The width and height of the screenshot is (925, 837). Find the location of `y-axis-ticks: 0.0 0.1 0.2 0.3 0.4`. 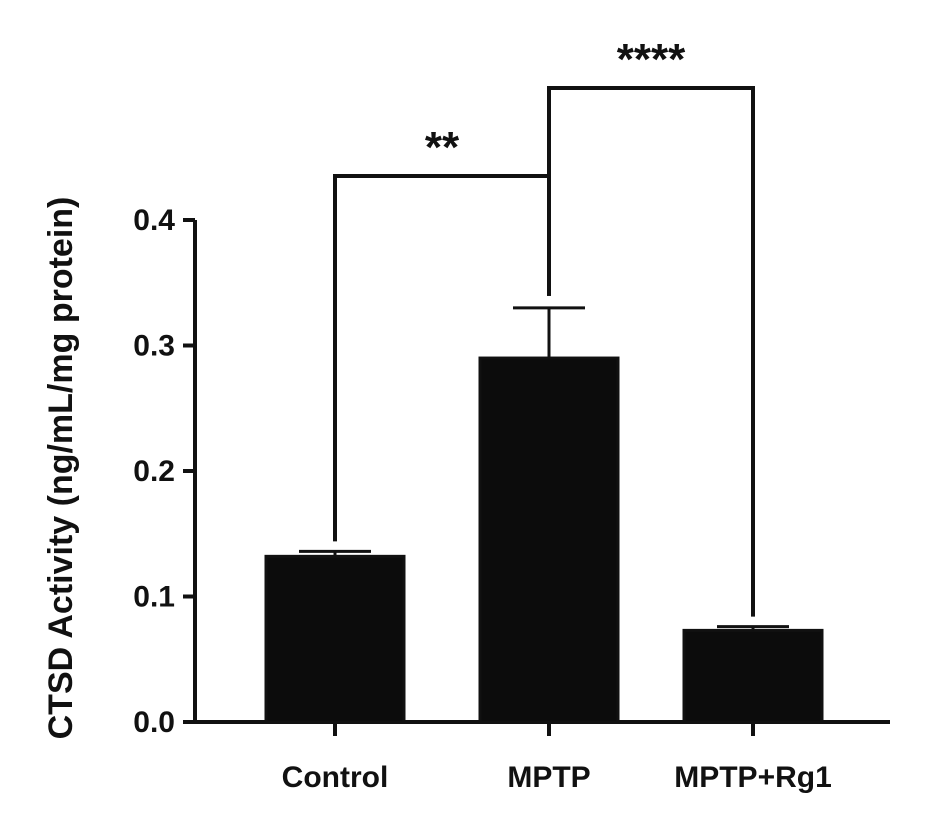

y-axis-ticks: 0.0 0.1 0.2 0.3 0.4 is located at coordinates (164, 471).